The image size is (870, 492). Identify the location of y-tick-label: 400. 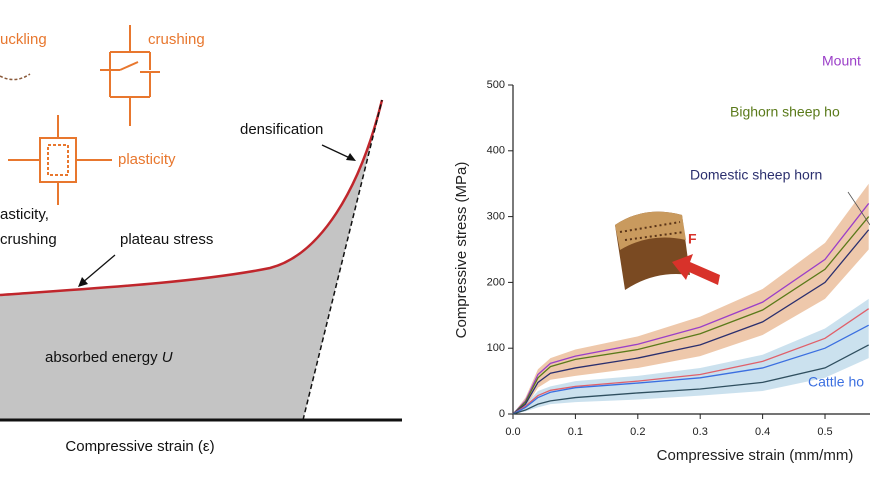
(496, 151).